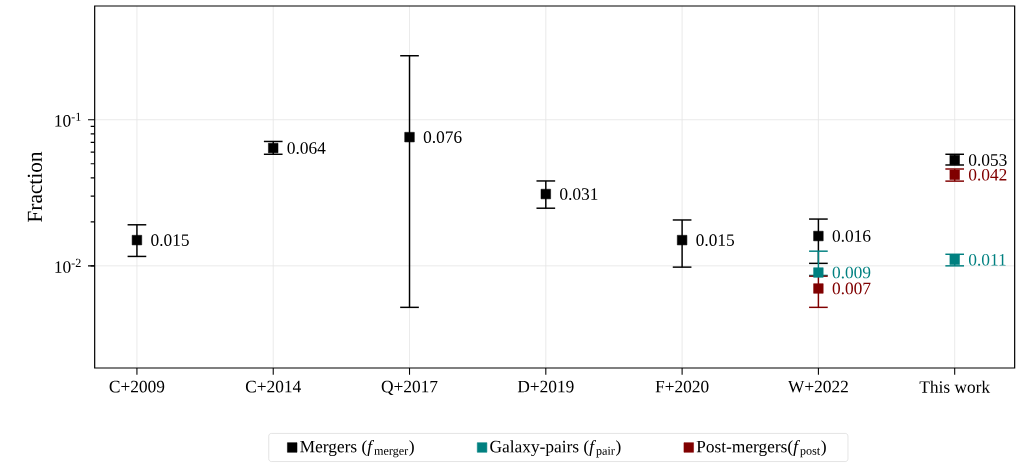  What do you see at coordinates (579, 194) in the screenshot?
I see `data-label: 0.031` at bounding box center [579, 194].